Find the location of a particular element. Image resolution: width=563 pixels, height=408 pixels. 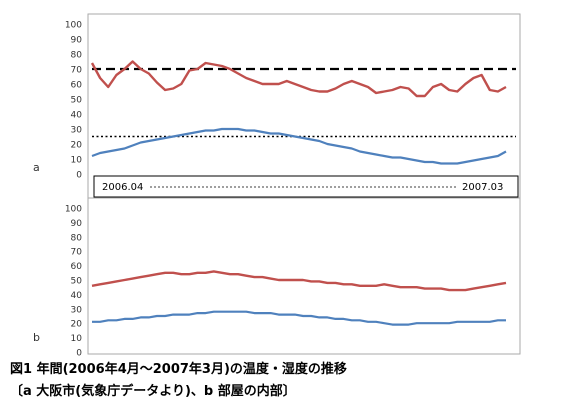

figure-caption-line1: 図1 年間(2006年4月～2007年3月)の温度・湿度の推移 is located at coordinates (178, 369).